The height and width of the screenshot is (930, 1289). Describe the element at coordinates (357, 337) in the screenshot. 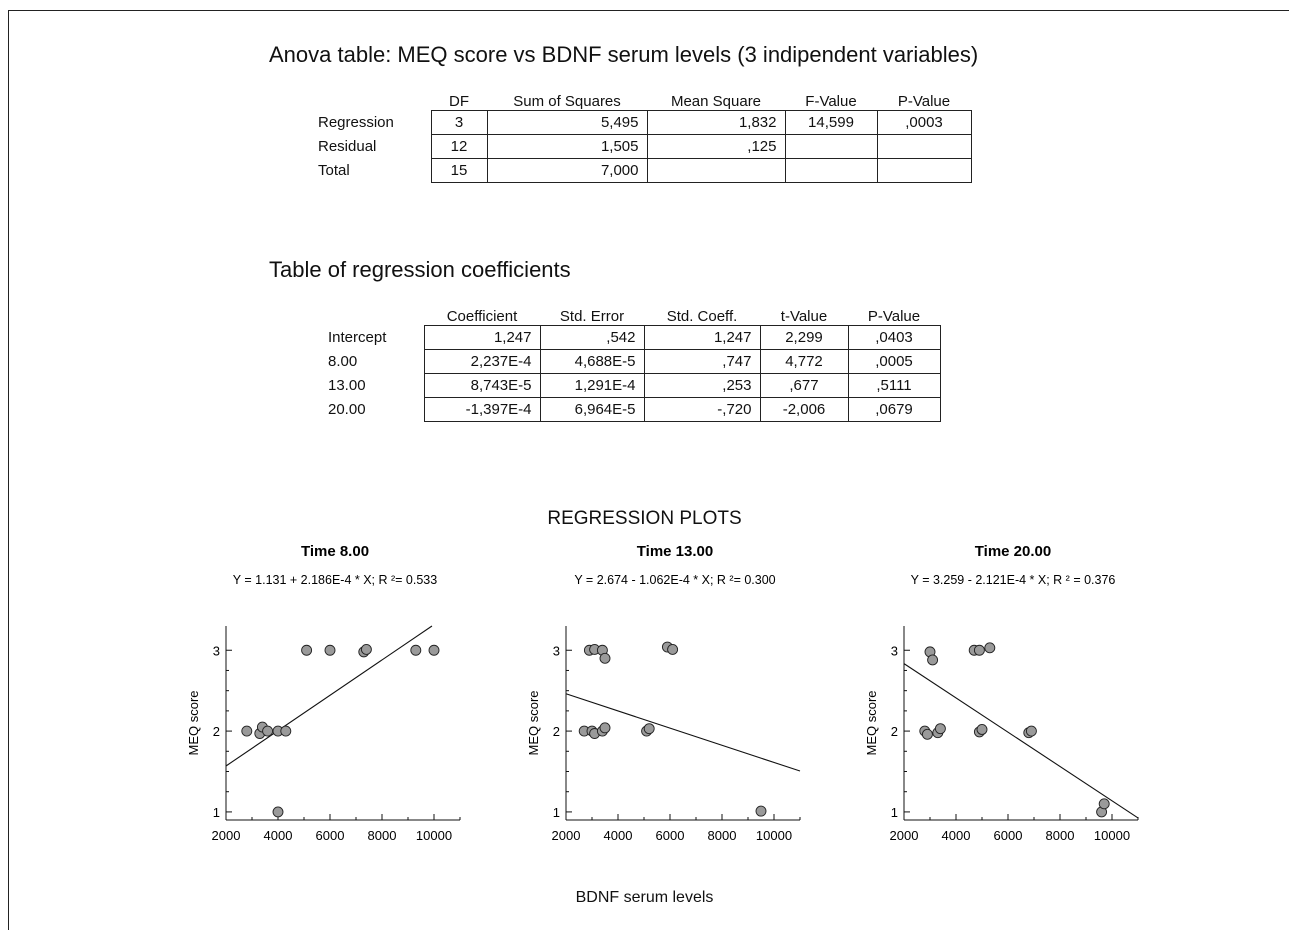

I see `coef-row-label: Intercept` at that location.